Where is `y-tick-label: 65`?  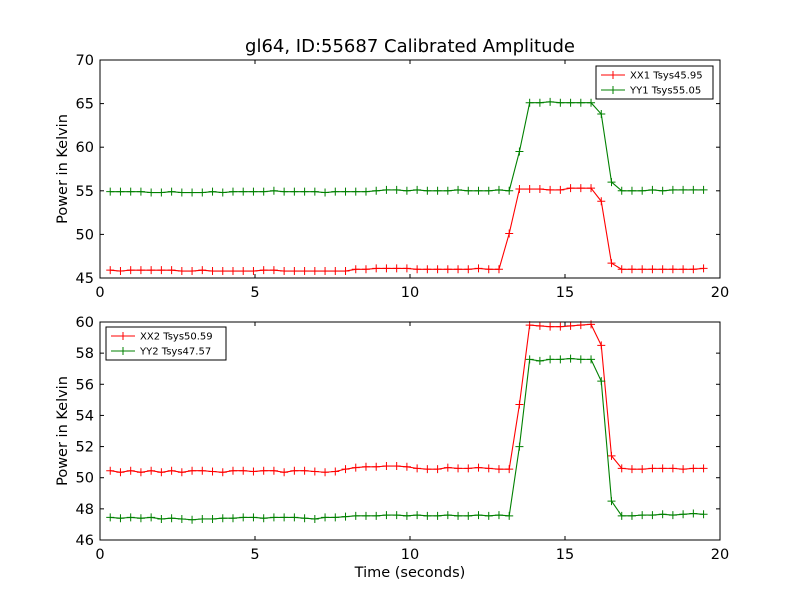 y-tick-label: 65 is located at coordinates (85, 105).